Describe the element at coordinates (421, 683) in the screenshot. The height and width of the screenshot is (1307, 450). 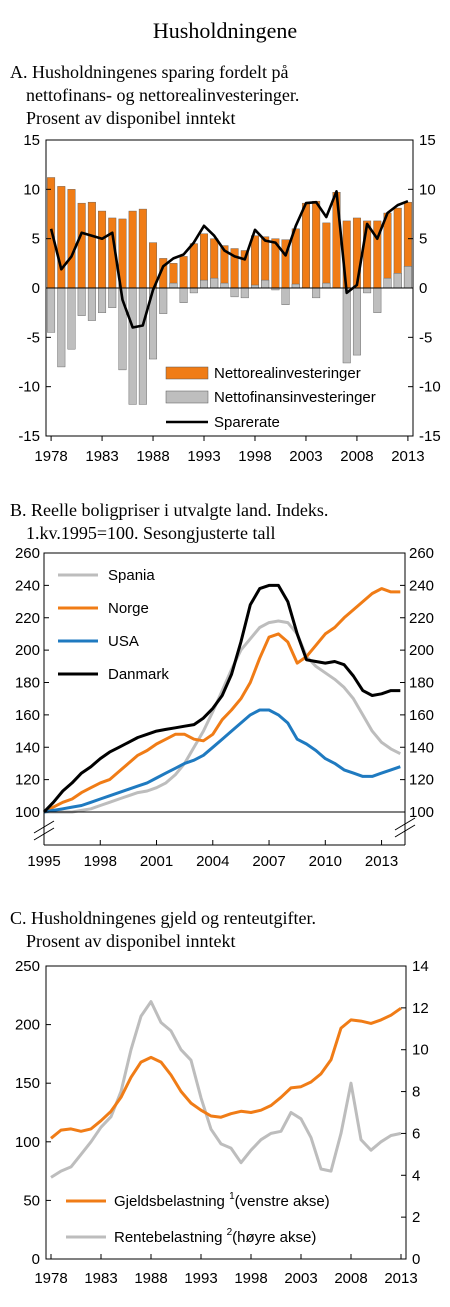
I see `y2-tick-label: 180` at that location.